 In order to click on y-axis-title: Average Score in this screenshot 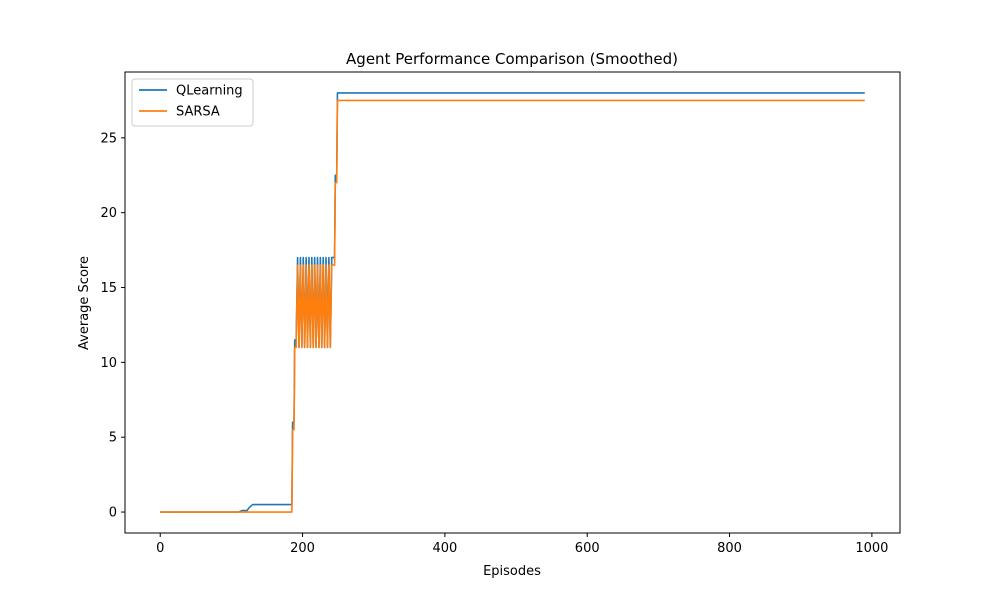, I will do `click(84, 303)`.